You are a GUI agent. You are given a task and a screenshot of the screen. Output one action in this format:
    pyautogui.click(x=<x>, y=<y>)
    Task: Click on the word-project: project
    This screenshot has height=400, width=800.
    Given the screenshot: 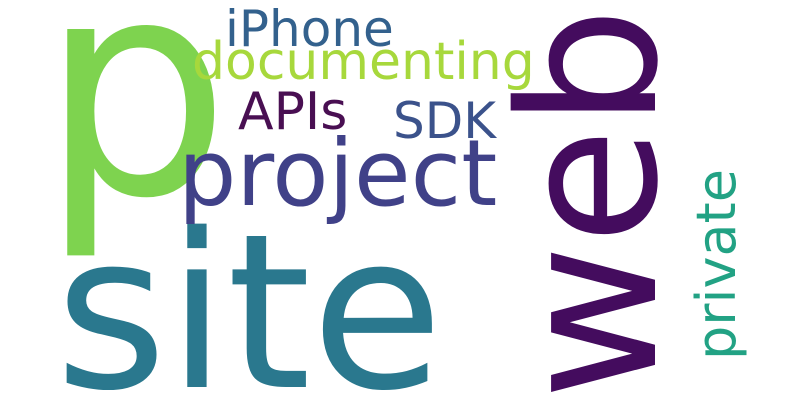 What is the action you would take?
    pyautogui.click(x=338, y=173)
    